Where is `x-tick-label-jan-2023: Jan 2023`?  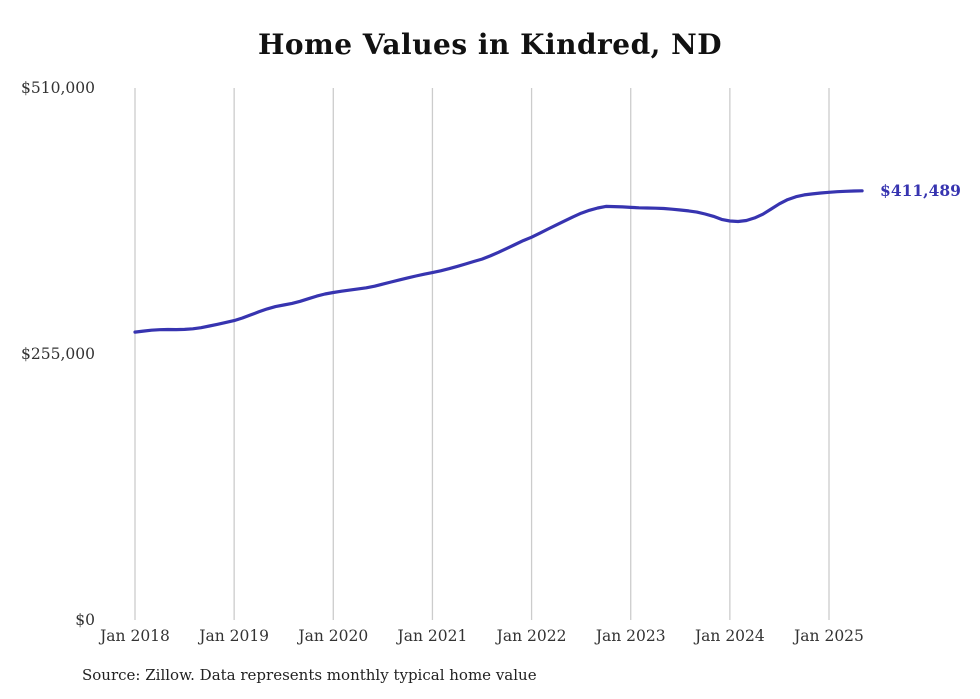
x-tick-label-jan-2023: Jan 2023 is located at coordinates (630, 636).